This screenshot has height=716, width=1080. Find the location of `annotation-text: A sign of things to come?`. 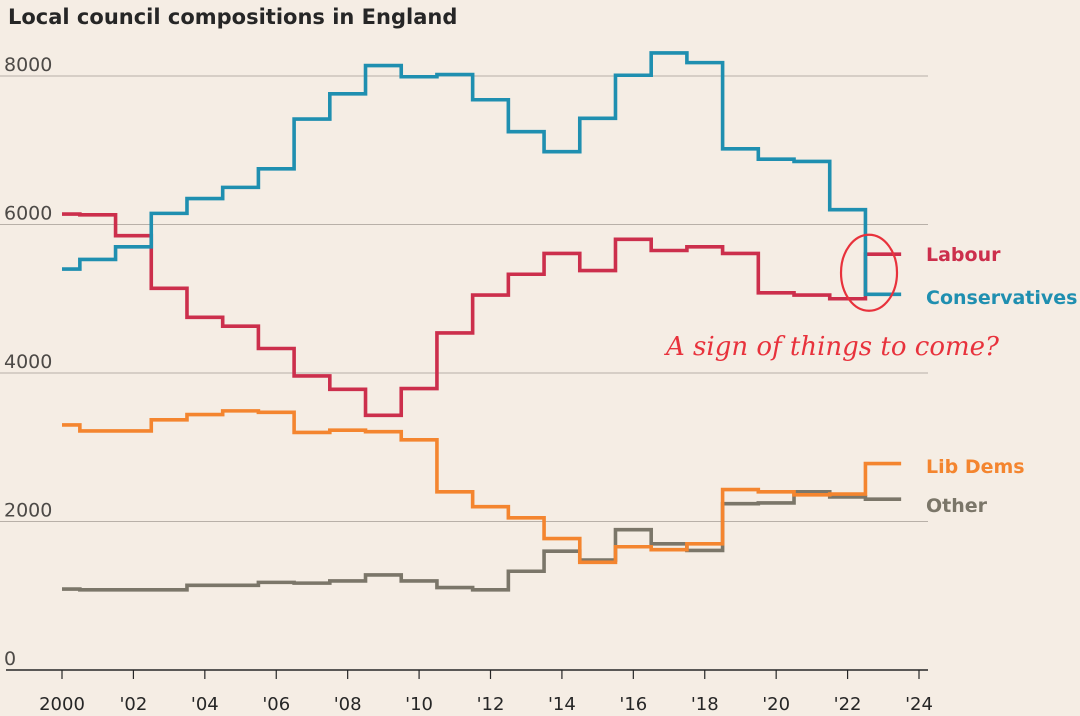

annotation-text: A sign of things to come? is located at coordinates (832, 347).